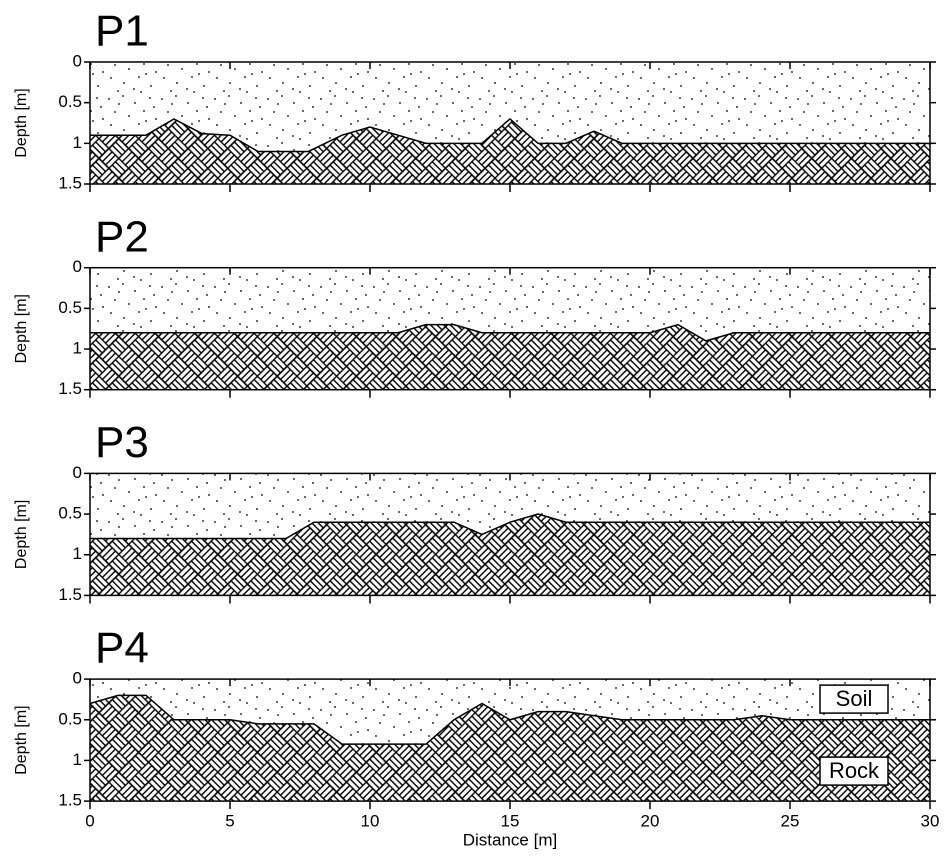 This screenshot has width=946, height=862. What do you see at coordinates (790, 821) in the screenshot?
I see `x-tick-label: 25` at bounding box center [790, 821].